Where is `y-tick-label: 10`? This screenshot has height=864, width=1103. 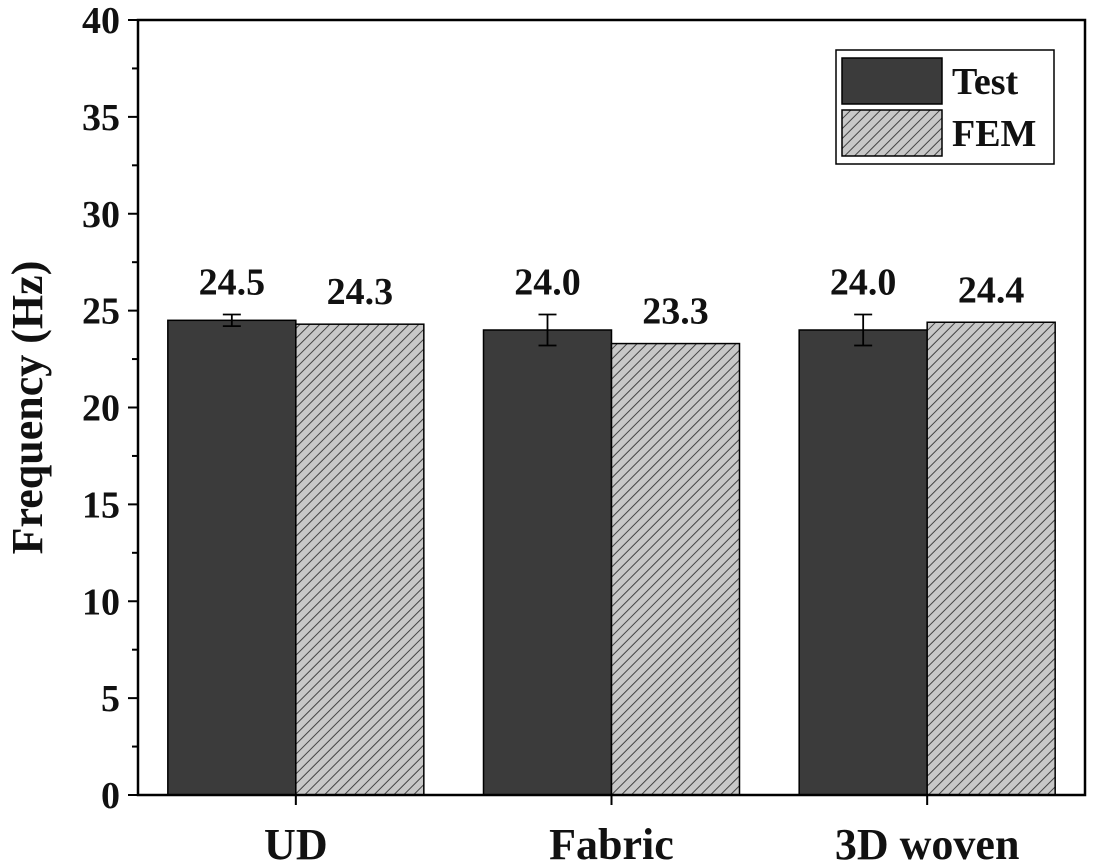 y-tick-label: 10 is located at coordinates (101, 602).